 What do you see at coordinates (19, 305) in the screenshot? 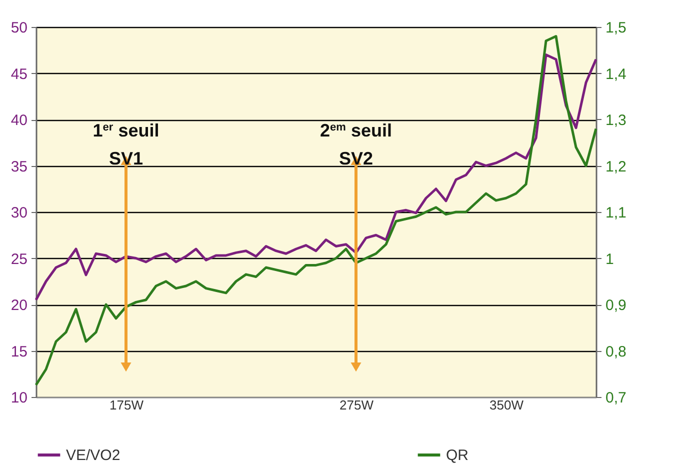
I see `y-tick-label: 20` at bounding box center [19, 305].